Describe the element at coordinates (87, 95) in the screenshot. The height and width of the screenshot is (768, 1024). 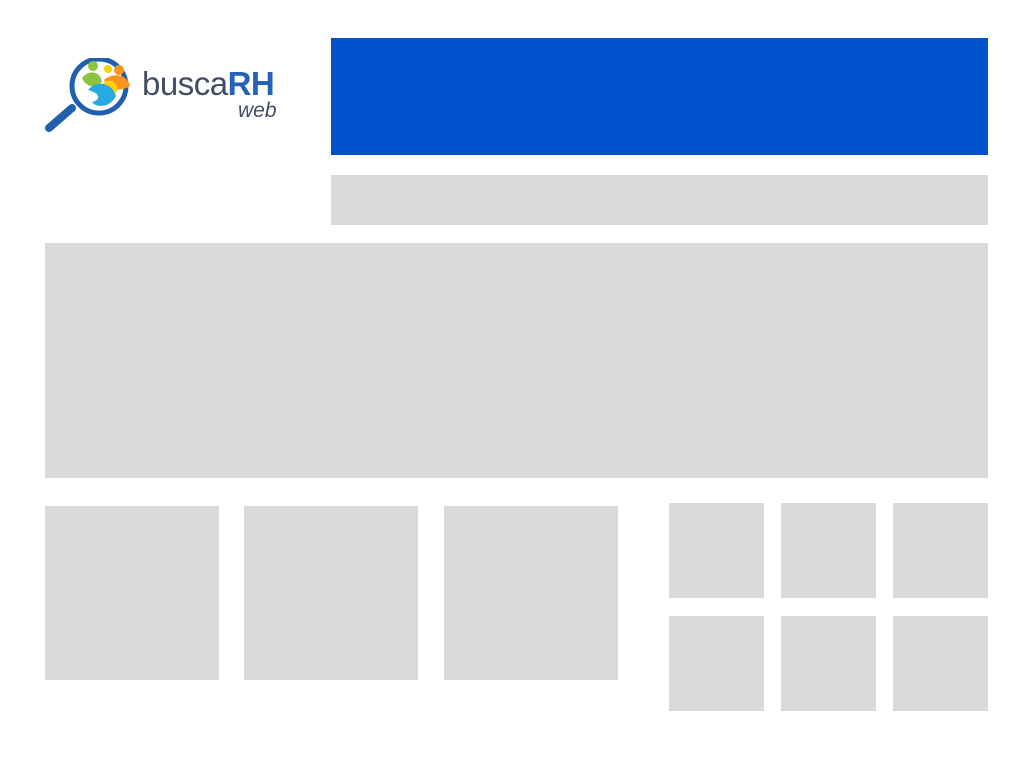
I see `magnifier-icon` at that location.